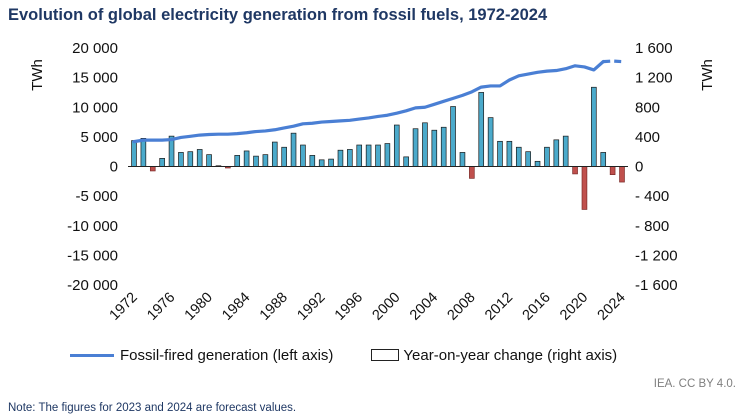 The height and width of the screenshot is (420, 750). I want to click on x-tick-label: 1988, so click(274, 307).